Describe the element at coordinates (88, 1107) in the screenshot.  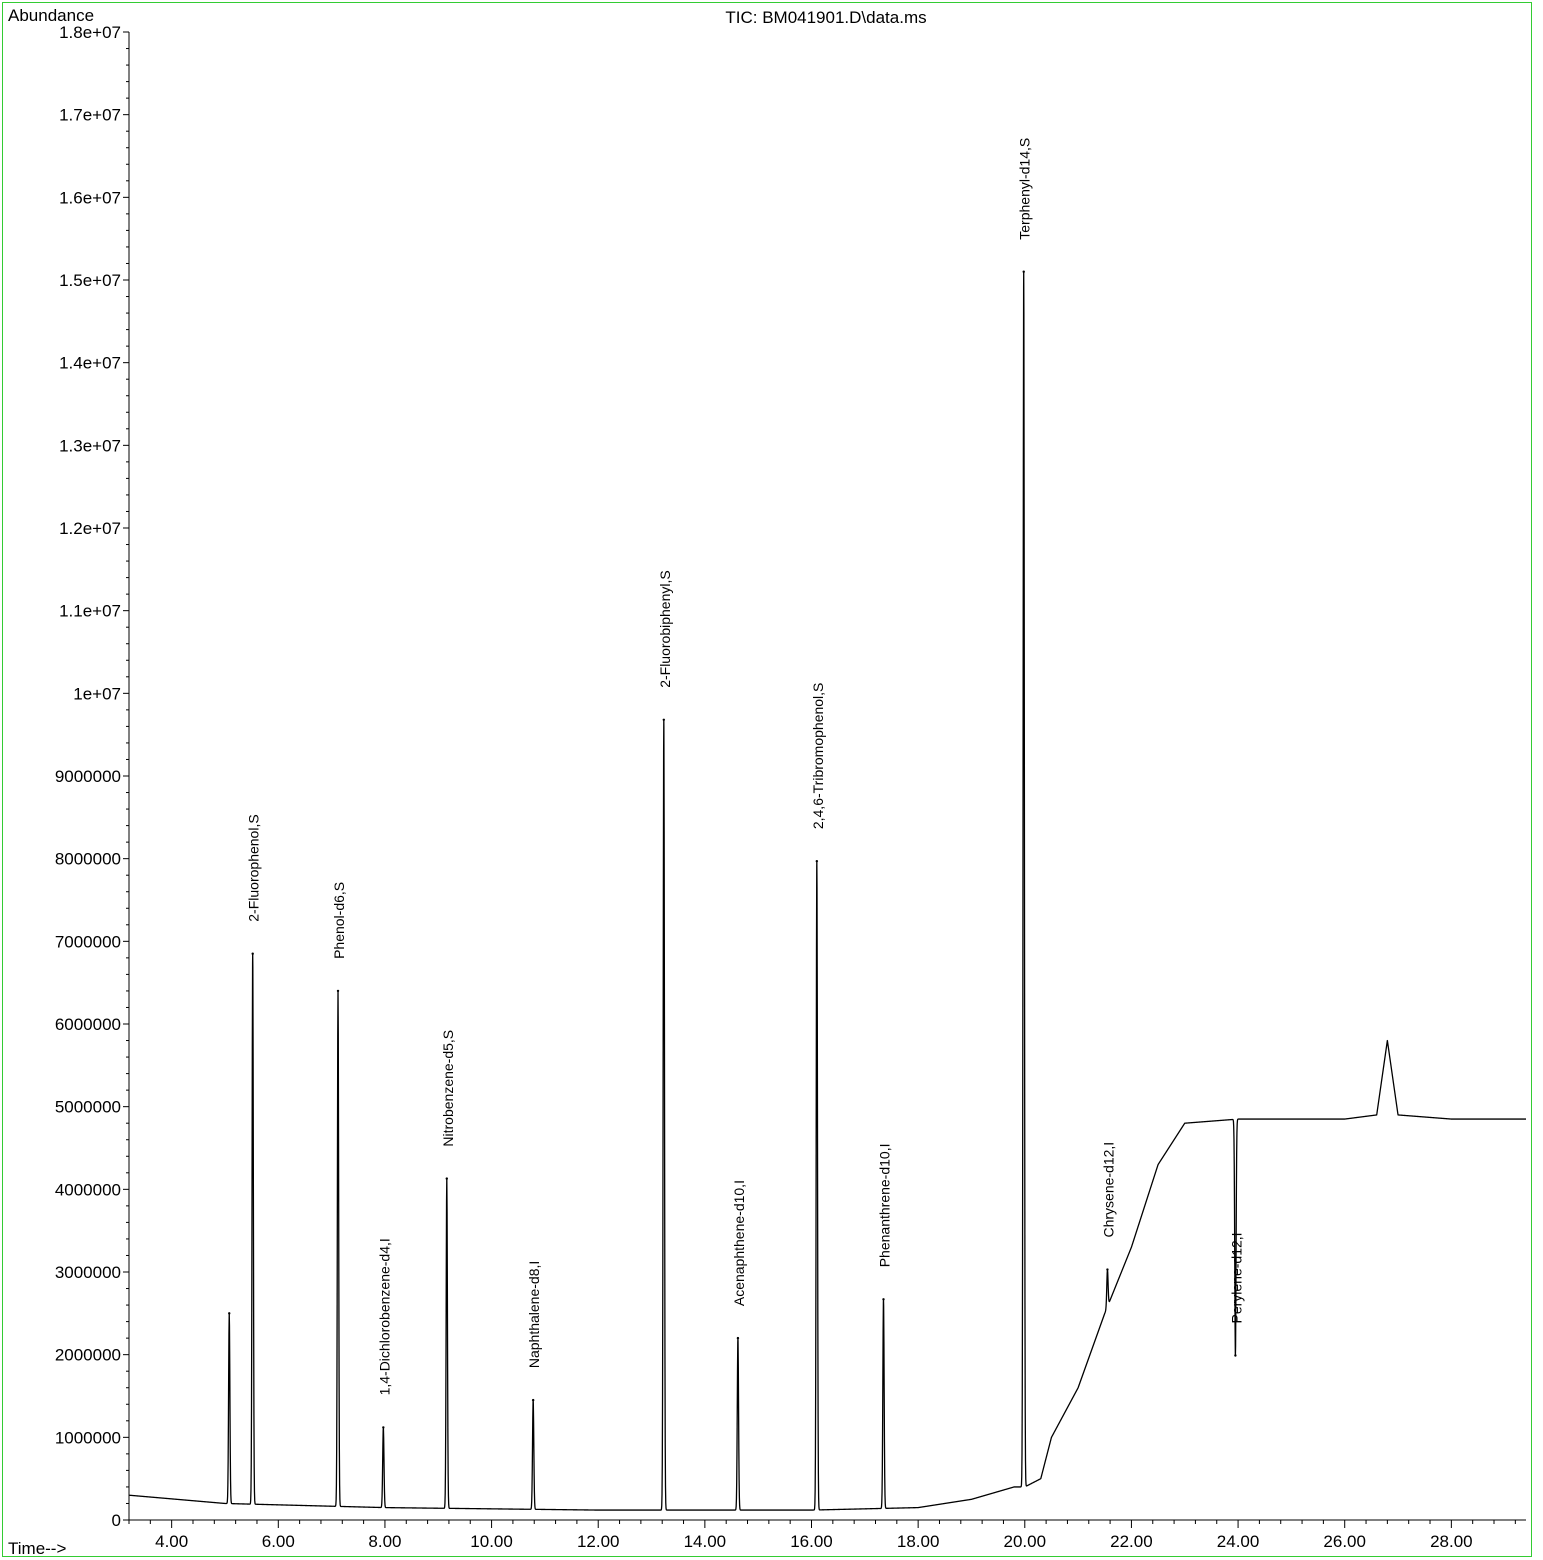
I see `y-tick-label: 5000000` at that location.